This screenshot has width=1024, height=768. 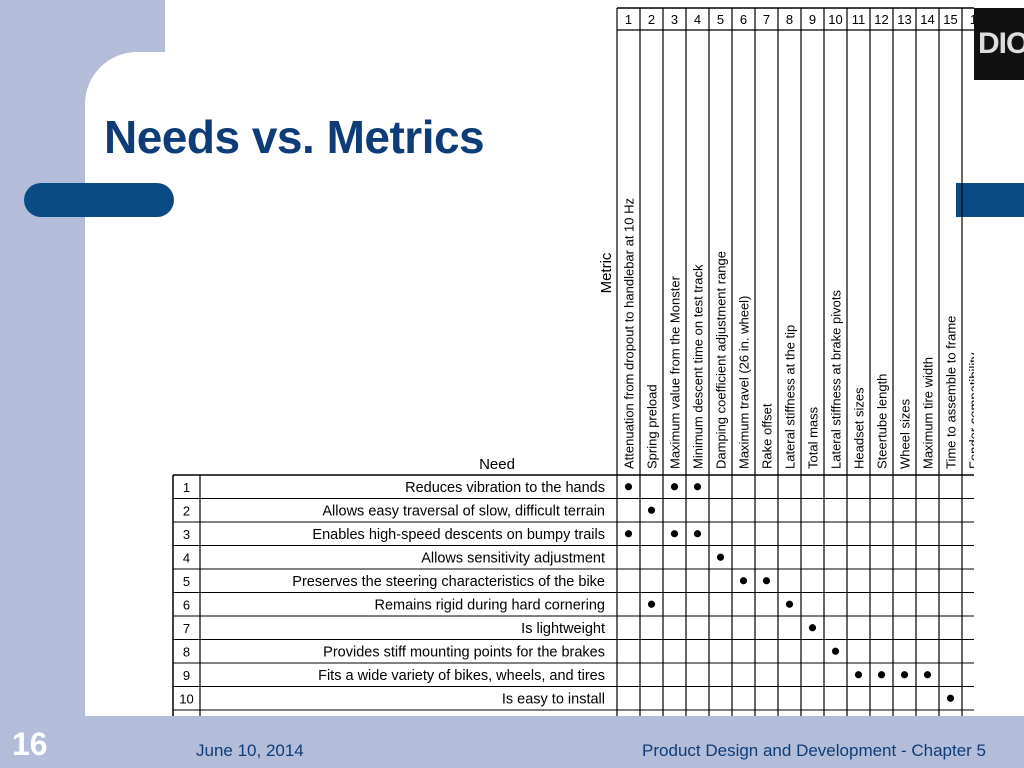 I want to click on metric-label: Rake offset, so click(x=767, y=436).